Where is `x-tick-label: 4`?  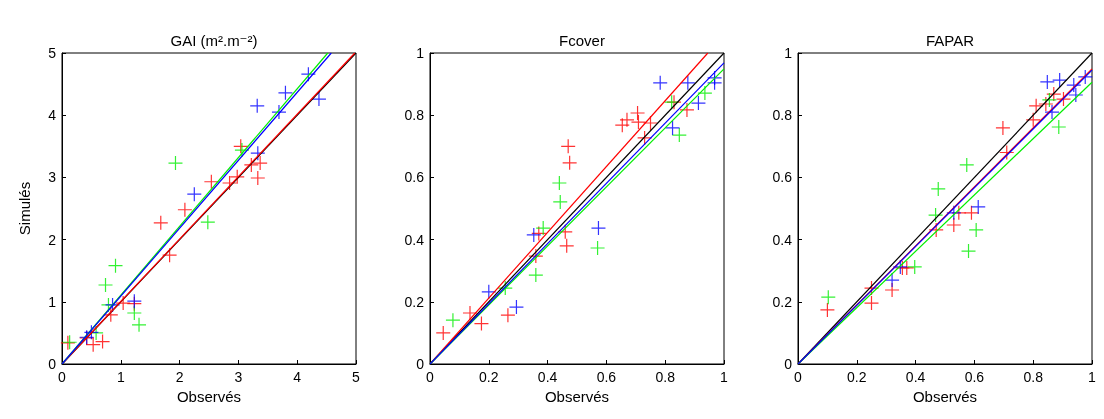 x-tick-label: 4 is located at coordinates (297, 377).